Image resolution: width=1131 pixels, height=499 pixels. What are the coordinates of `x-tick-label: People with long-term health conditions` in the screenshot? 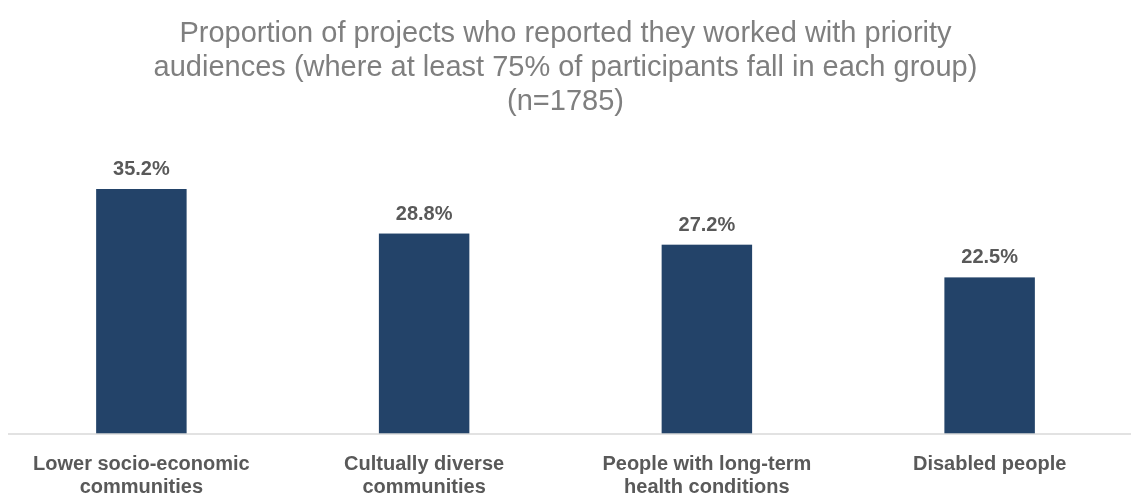 It's located at (707, 474).